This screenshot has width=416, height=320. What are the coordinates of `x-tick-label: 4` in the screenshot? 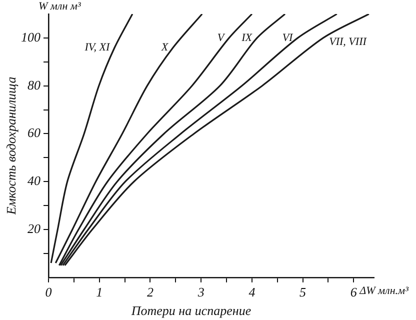 It's located at (252, 292).